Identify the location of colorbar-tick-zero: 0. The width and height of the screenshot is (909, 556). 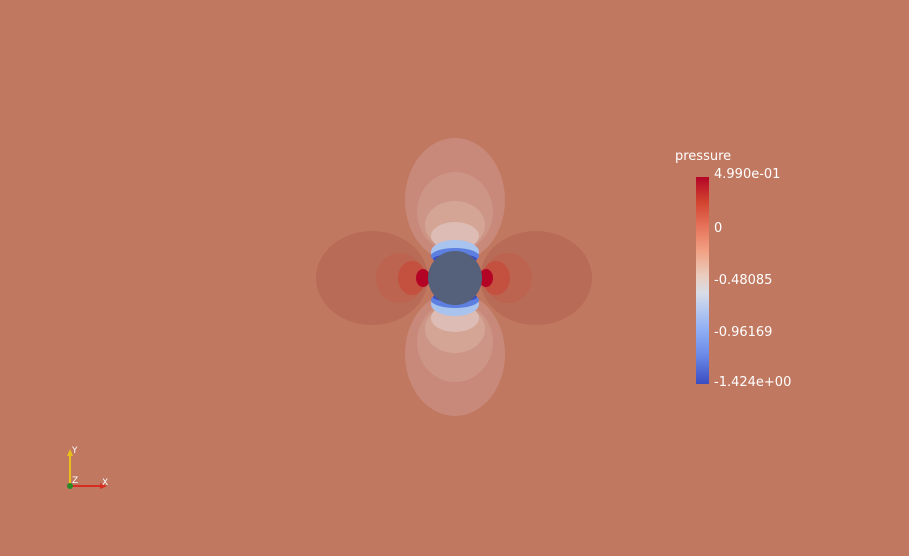
(718, 228).